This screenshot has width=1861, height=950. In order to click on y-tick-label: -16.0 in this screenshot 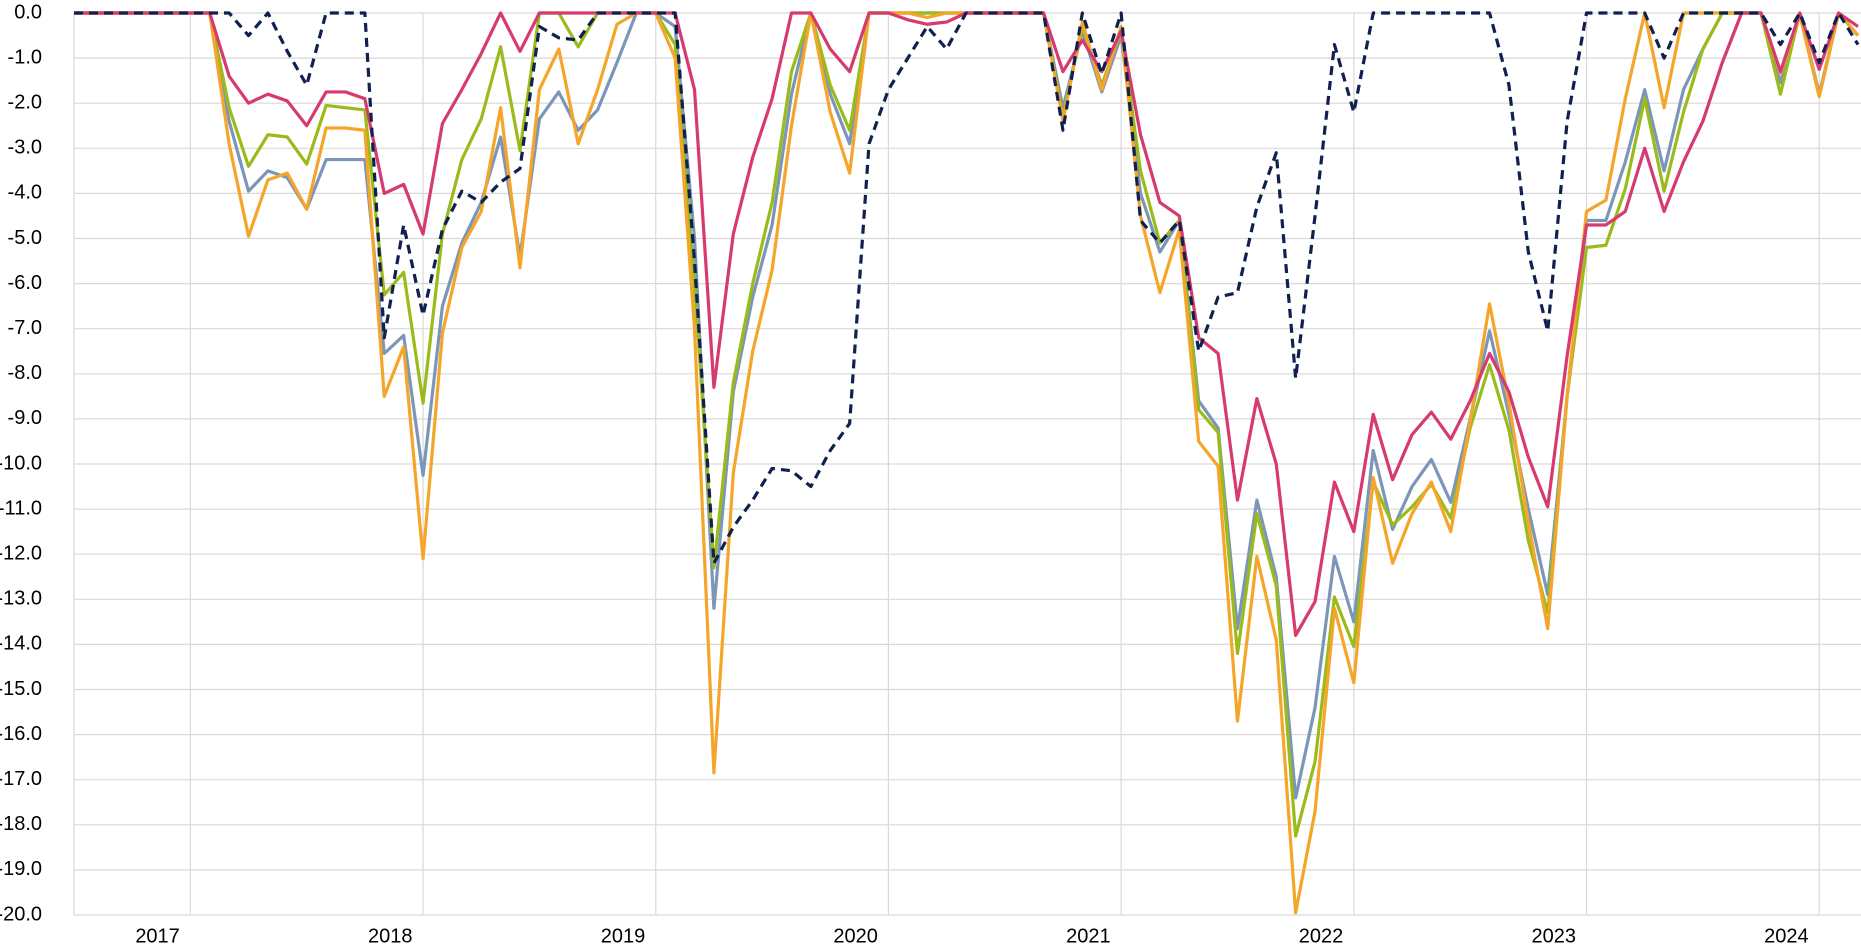, I will do `click(21, 734)`.